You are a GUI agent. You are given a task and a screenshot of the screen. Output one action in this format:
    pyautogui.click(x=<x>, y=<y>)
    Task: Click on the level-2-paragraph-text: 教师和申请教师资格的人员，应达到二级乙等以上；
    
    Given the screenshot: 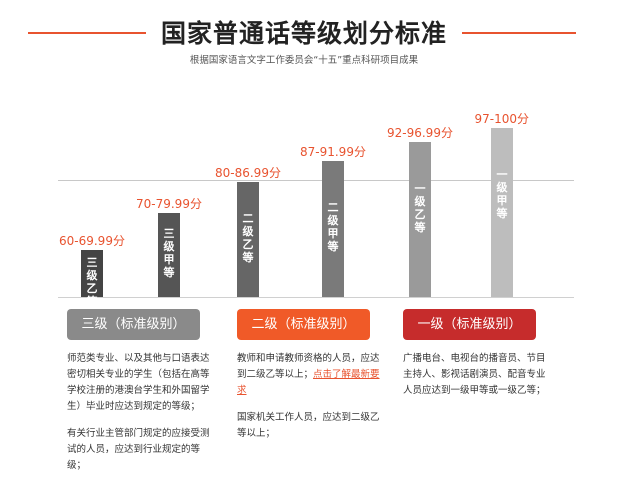 What is the action you would take?
    pyautogui.click(x=308, y=366)
    